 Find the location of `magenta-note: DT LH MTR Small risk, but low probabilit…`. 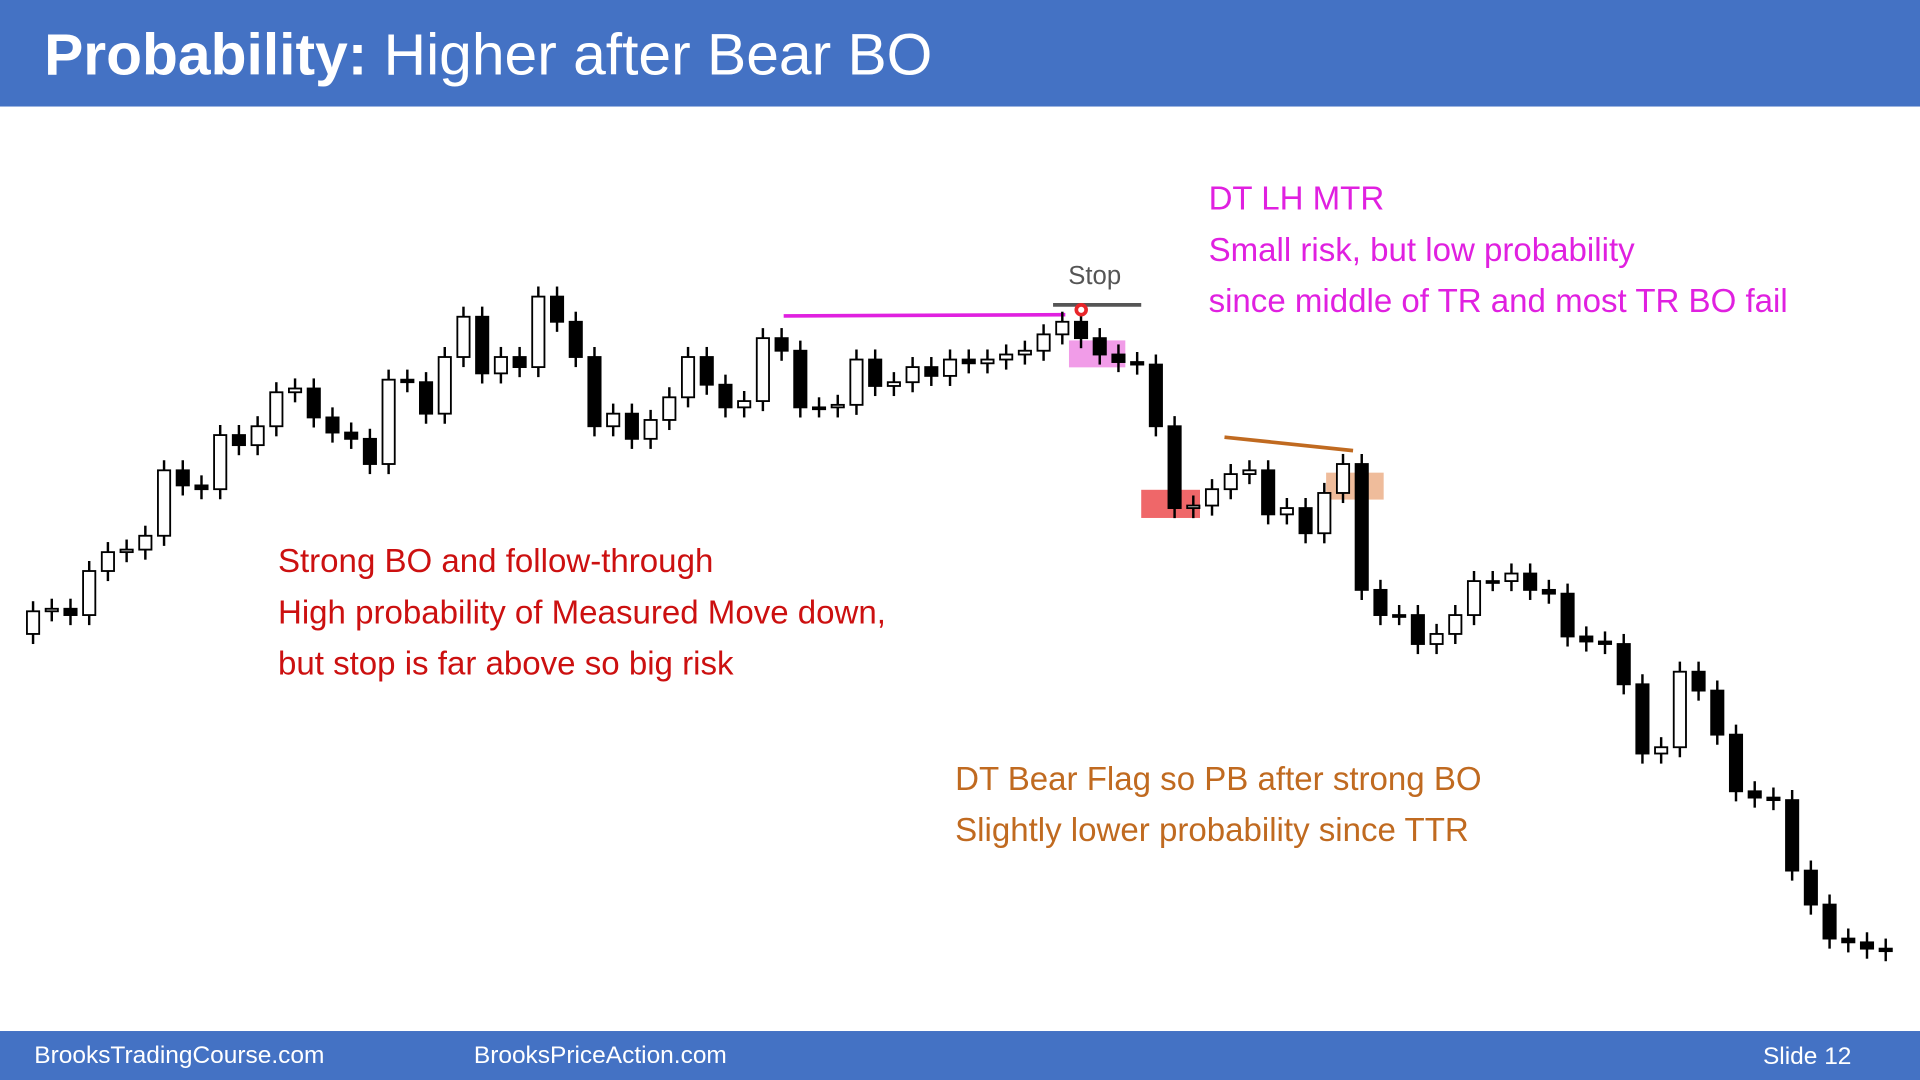

magenta-note: DT LH MTR Small risk, but low probabilit… is located at coordinates (1498, 250).